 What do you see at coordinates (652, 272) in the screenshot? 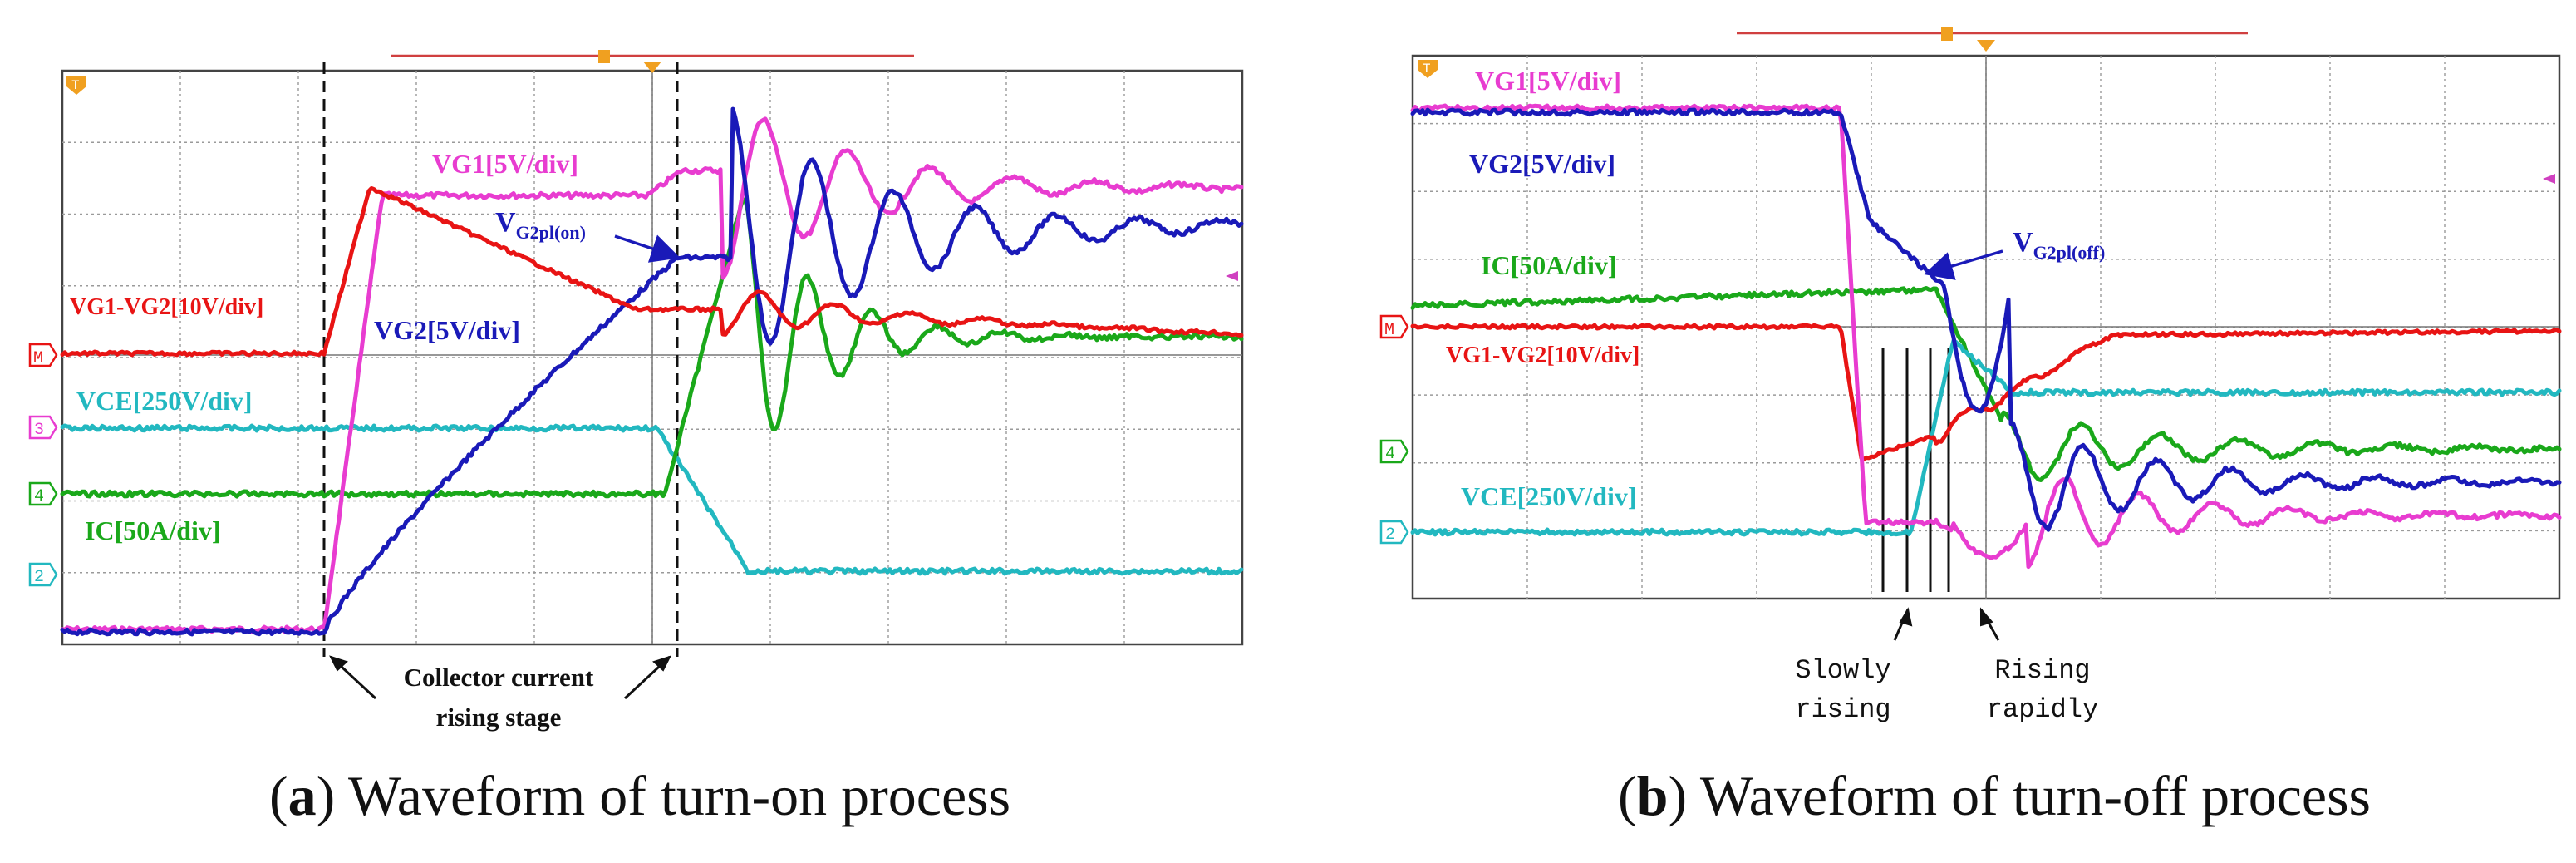
I see `panel-a-trace-vg1-vg2` at bounding box center [652, 272].